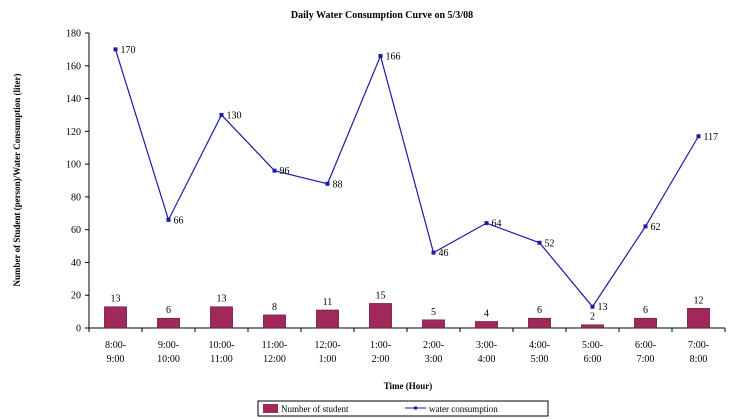 This screenshot has height=419, width=729. Describe the element at coordinates (486, 313) in the screenshot. I see `bar-data-label: 4` at that location.